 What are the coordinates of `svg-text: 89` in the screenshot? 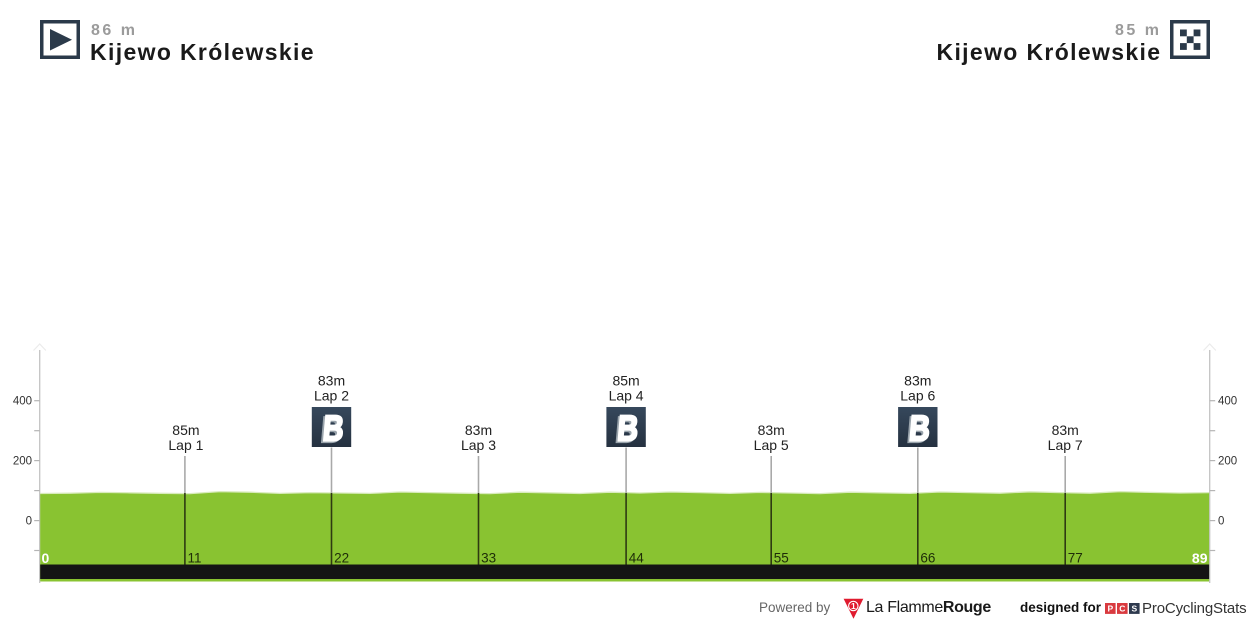 It's located at (1200, 558).